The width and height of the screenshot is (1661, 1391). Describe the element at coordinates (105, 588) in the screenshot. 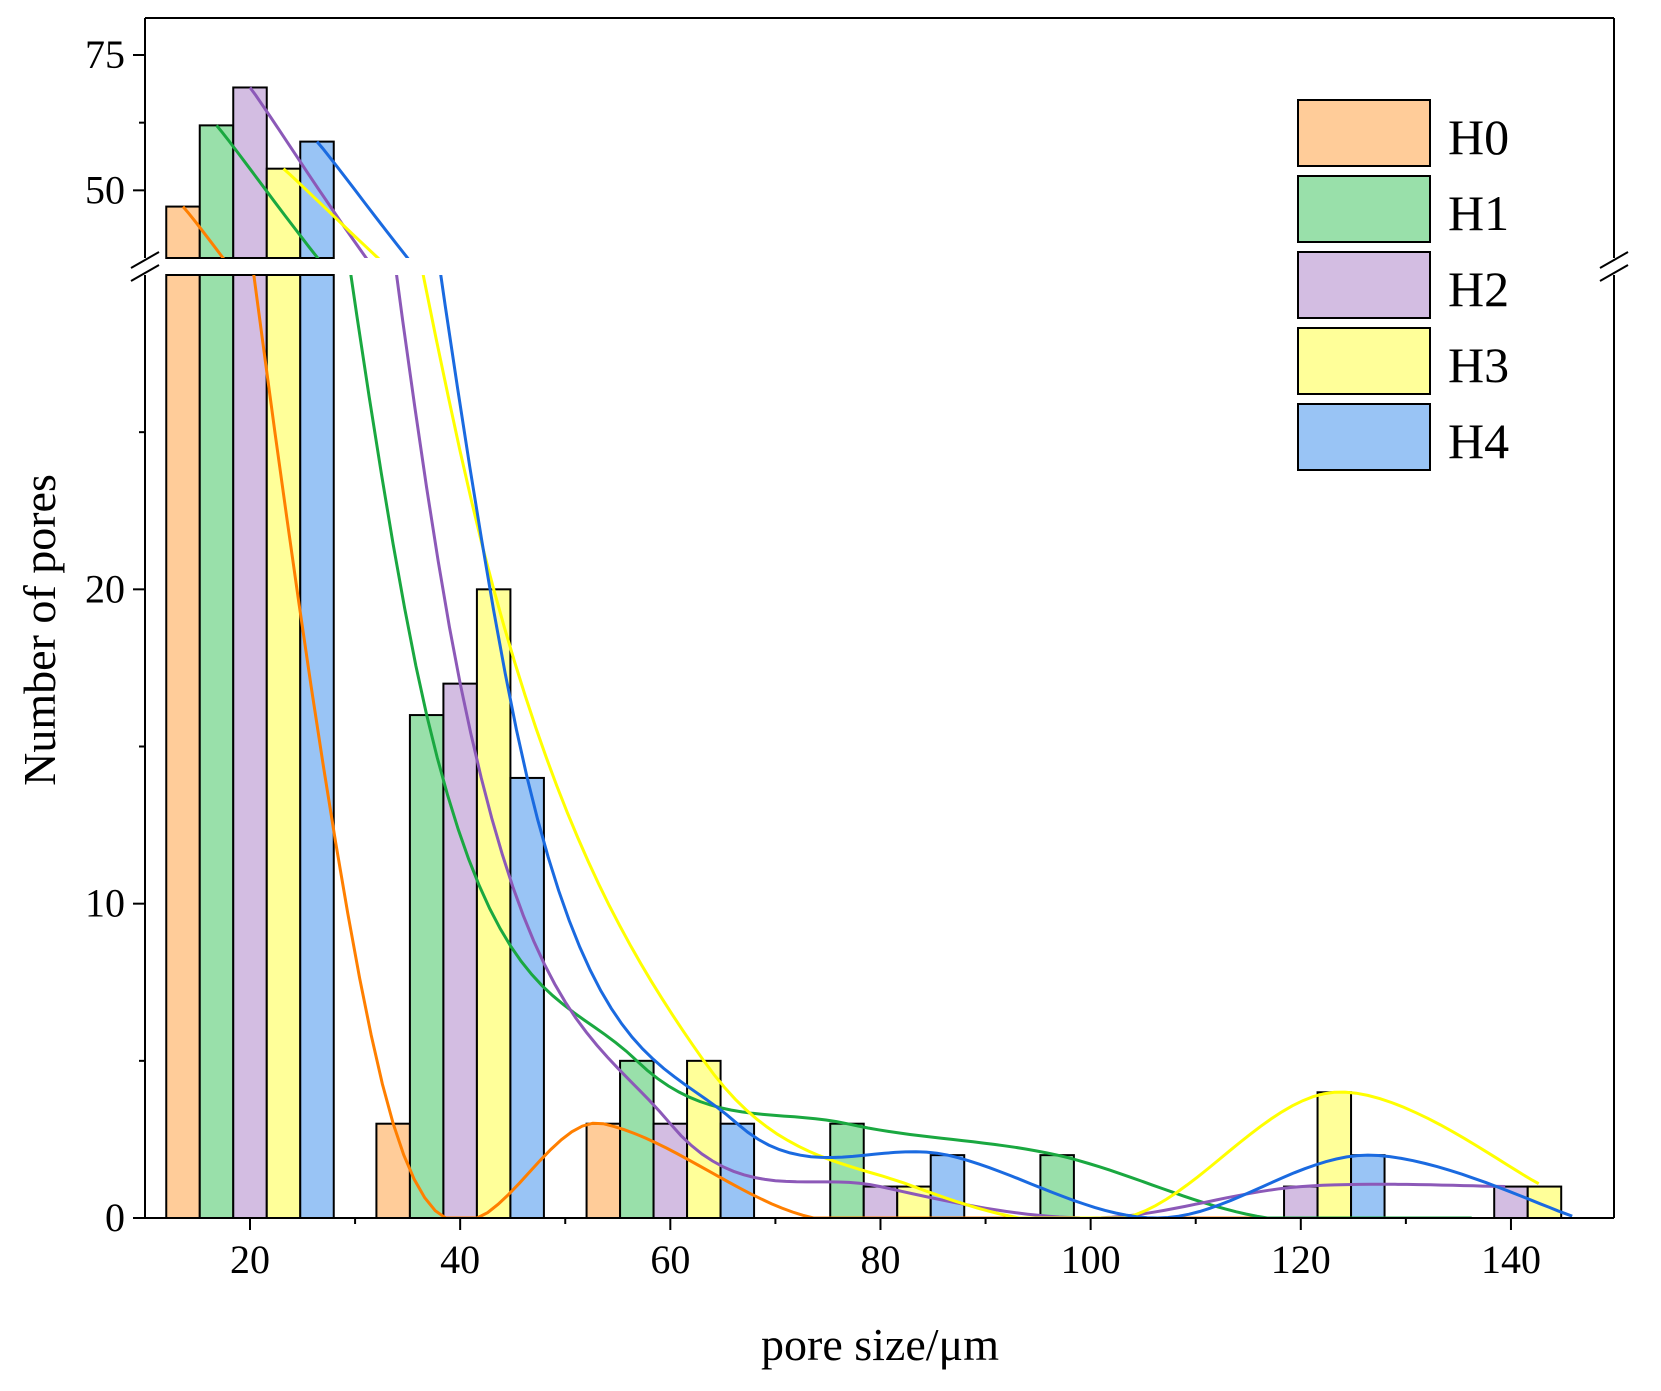

I see `y-tick-label-20: 20` at that location.